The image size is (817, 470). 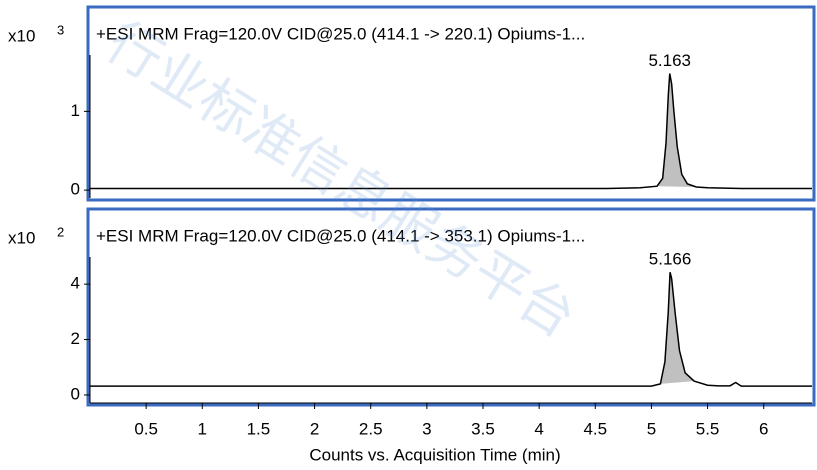 What do you see at coordinates (708, 428) in the screenshot?
I see `x-tick-label: 5.5` at bounding box center [708, 428].